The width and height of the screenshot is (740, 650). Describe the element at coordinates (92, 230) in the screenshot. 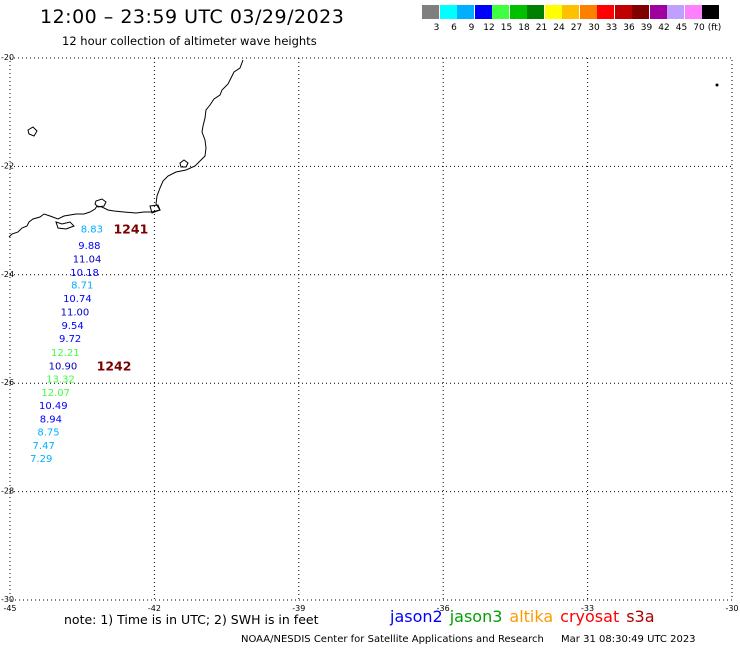

I see `wave-height-value: 8.83` at that location.